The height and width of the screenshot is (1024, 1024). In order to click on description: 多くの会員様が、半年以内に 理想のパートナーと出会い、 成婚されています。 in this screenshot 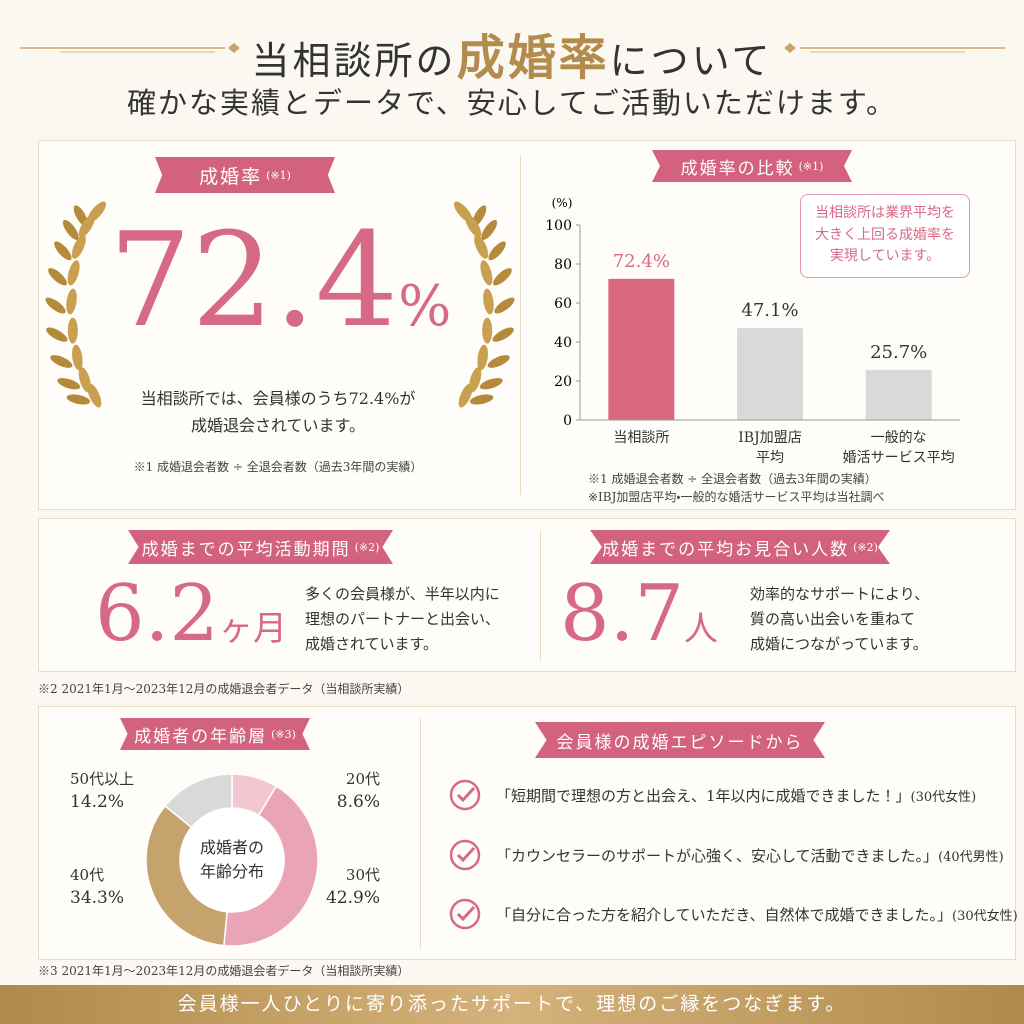, I will do `click(403, 619)`.